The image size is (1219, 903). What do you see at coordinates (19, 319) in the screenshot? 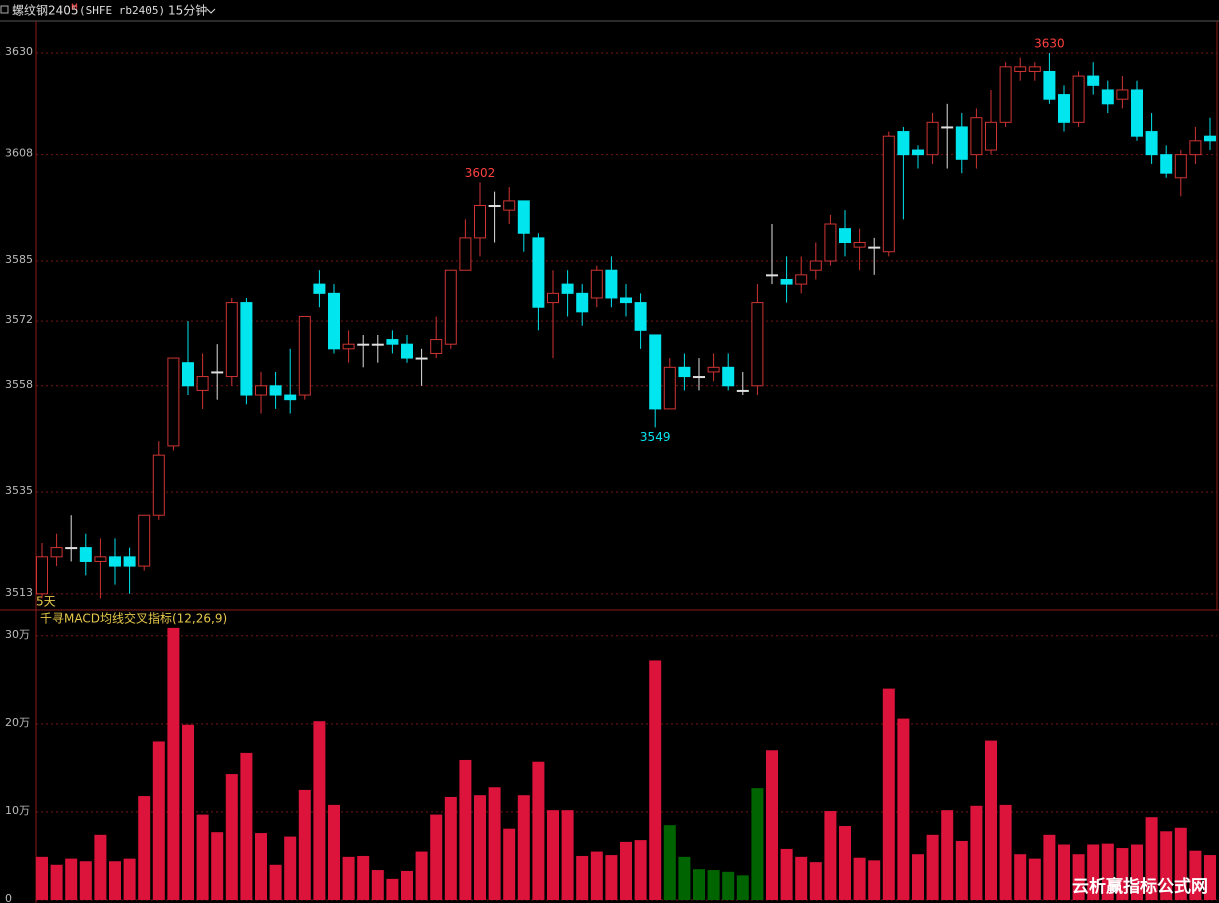
I see `y-tick-label: 3572` at bounding box center [19, 319].